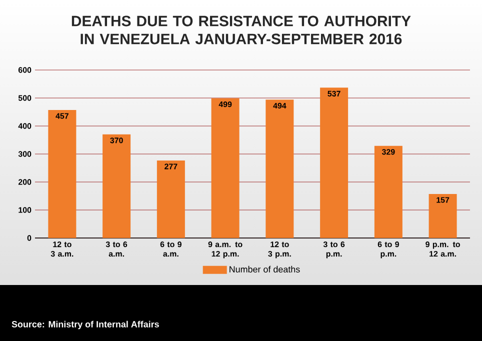  Describe the element at coordinates (85, 325) in the screenshot. I see `source-note: Source: Ministry of Internal Affairs` at that location.